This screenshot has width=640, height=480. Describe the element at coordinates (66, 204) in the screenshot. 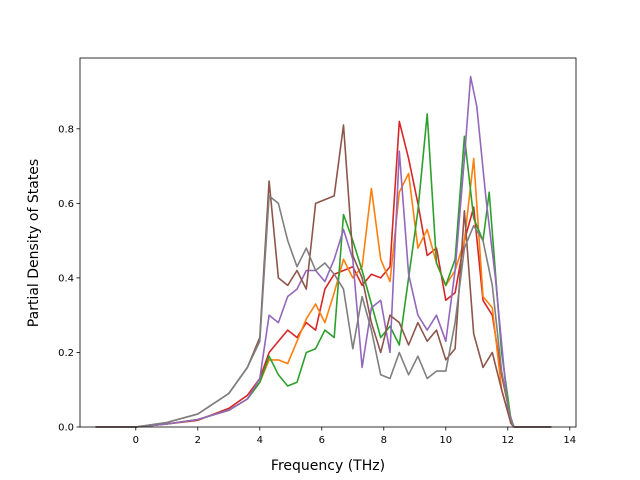

I see `y-tick-label: 0.6` at that location.